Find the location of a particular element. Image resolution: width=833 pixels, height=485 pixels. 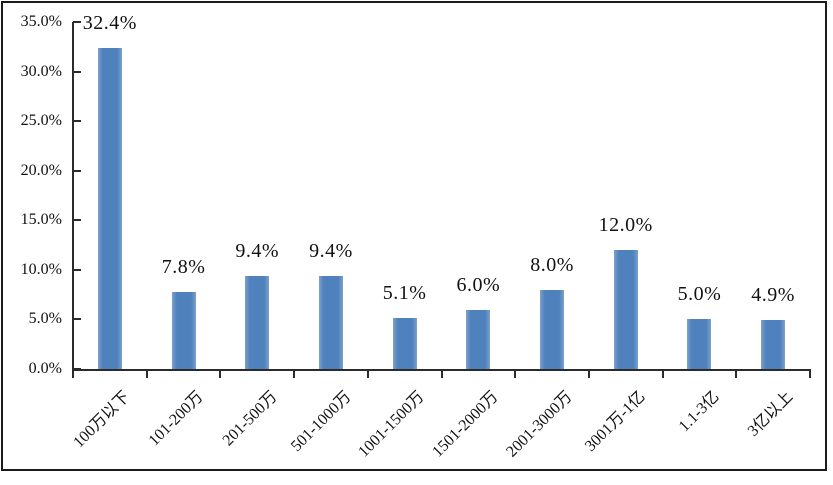

y-axis-tick-label: 5.0% is located at coordinates (45, 319).